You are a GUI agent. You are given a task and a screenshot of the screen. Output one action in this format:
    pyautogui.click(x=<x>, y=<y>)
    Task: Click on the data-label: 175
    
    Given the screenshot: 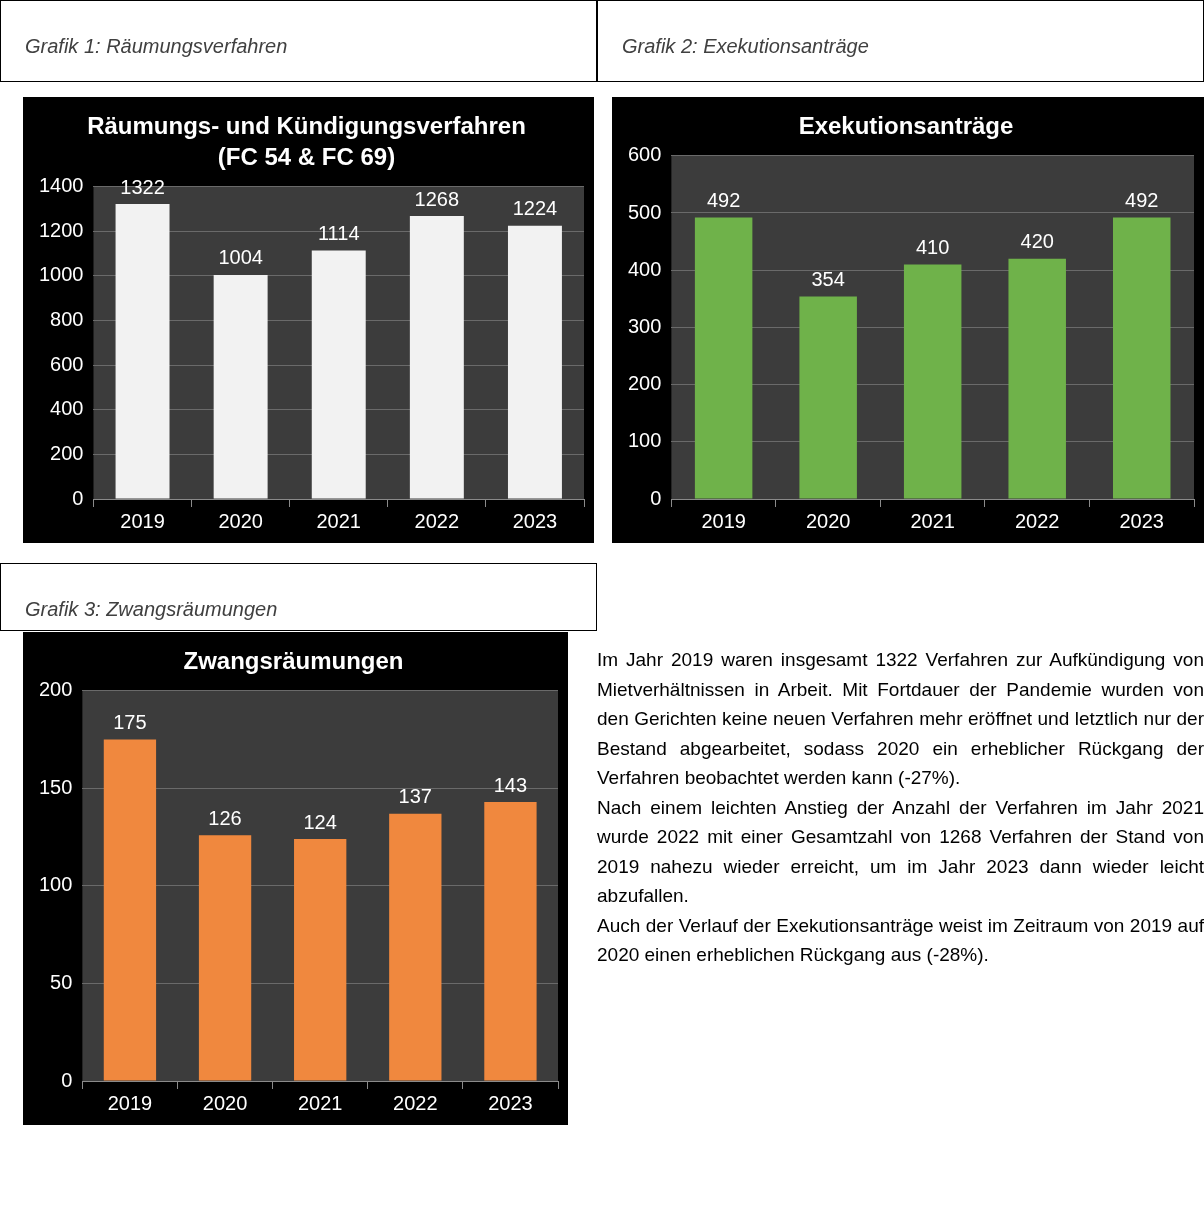 What is the action you would take?
    pyautogui.click(x=130, y=722)
    